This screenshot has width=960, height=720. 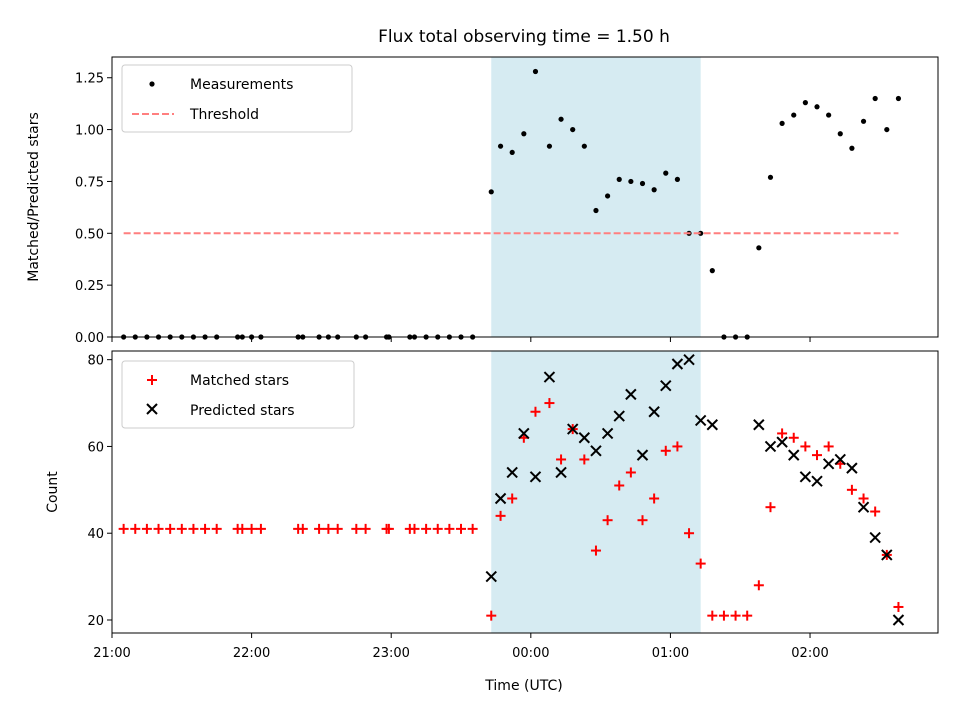 I want to click on counts-y-axis-label: Count, so click(x=53, y=492).